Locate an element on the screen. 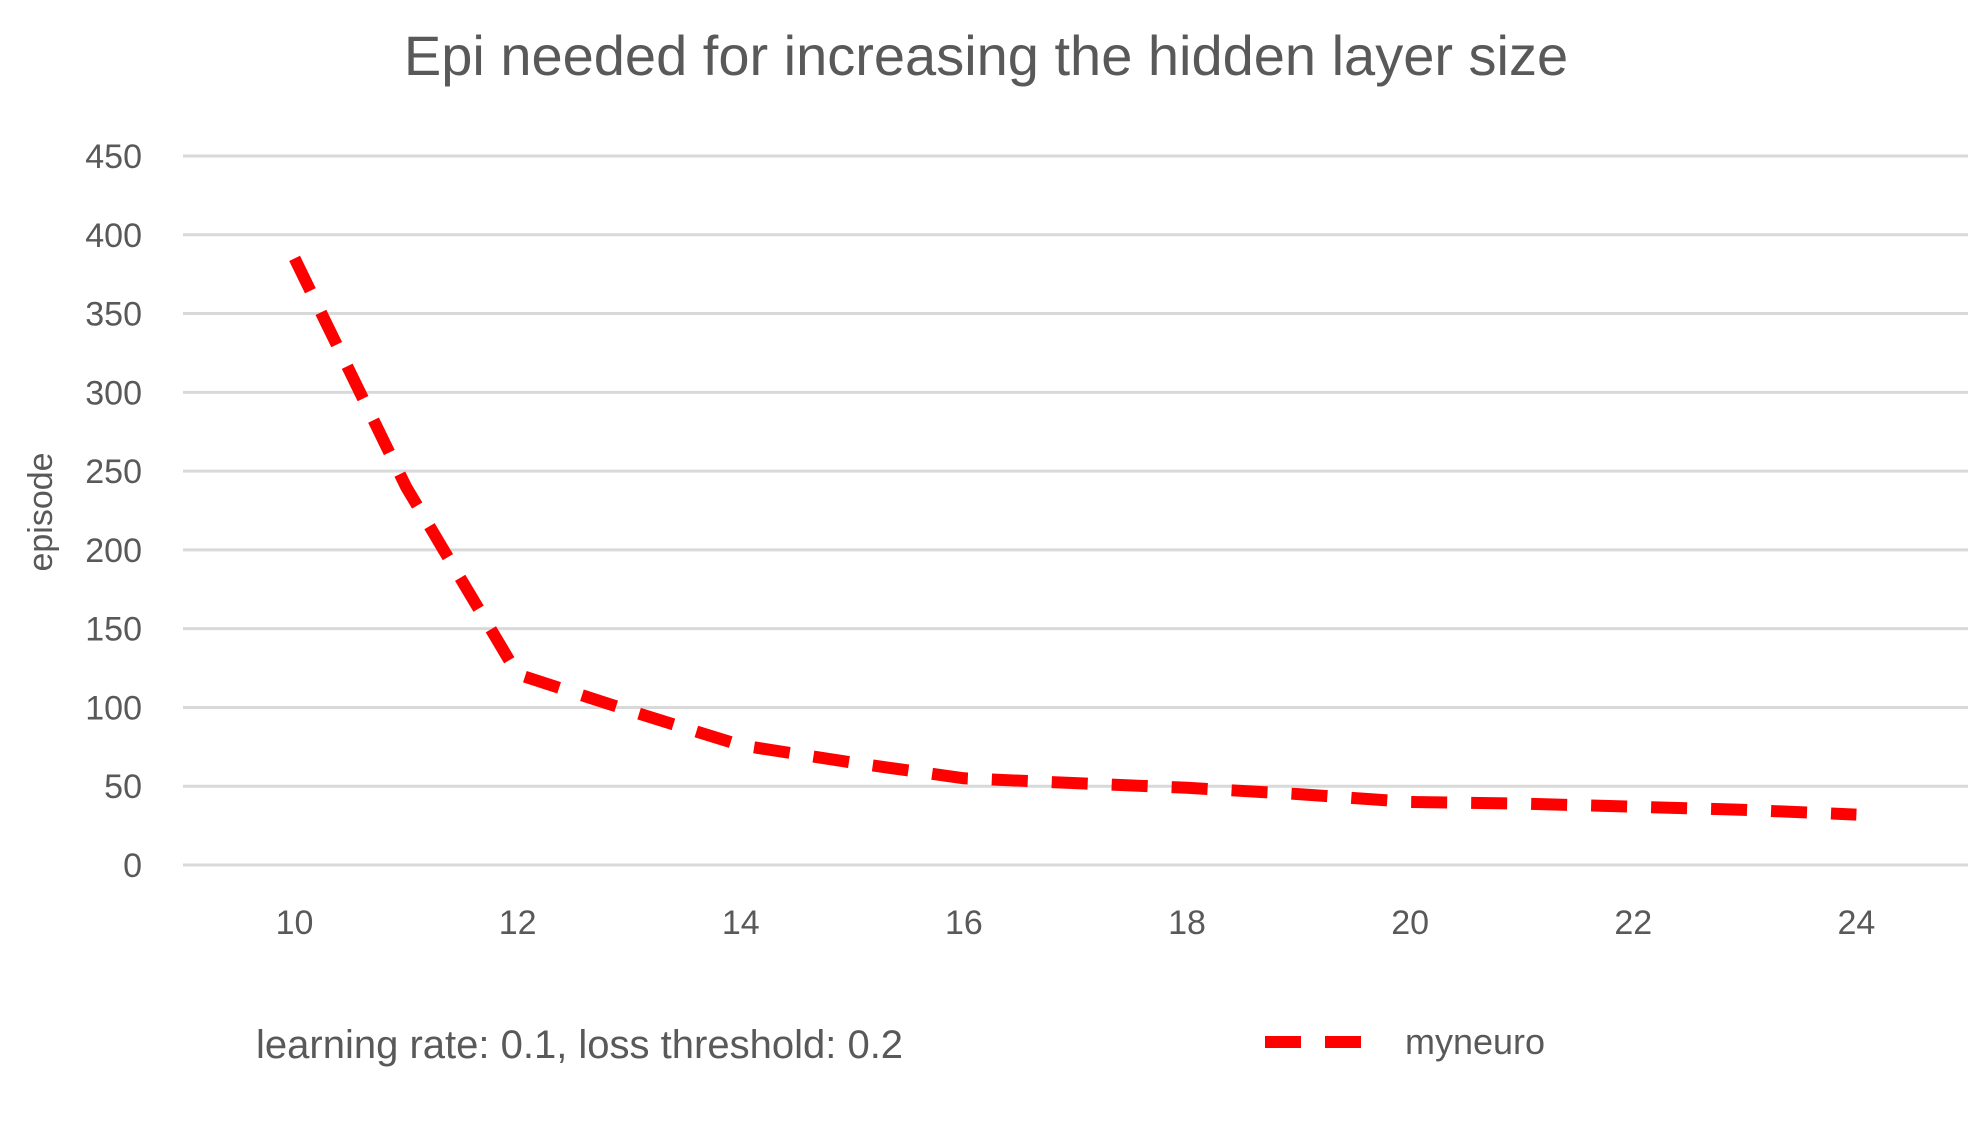 The height and width of the screenshot is (1123, 1971). y-tick-label: 200 is located at coordinates (113, 551).